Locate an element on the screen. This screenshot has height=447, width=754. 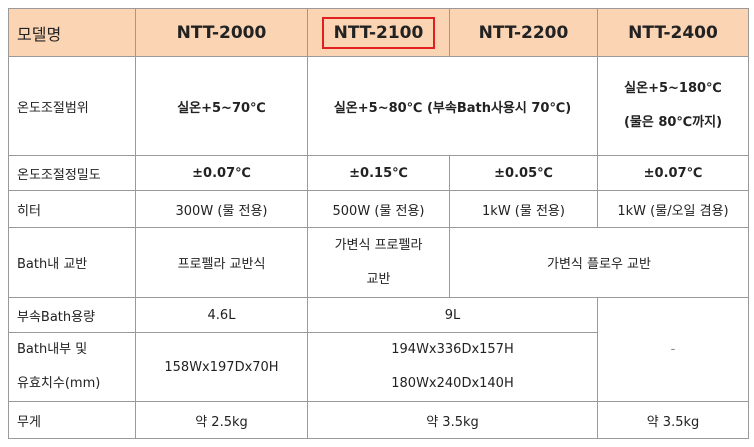
cell-line: 180Wx240Dx140H is located at coordinates (452, 383).